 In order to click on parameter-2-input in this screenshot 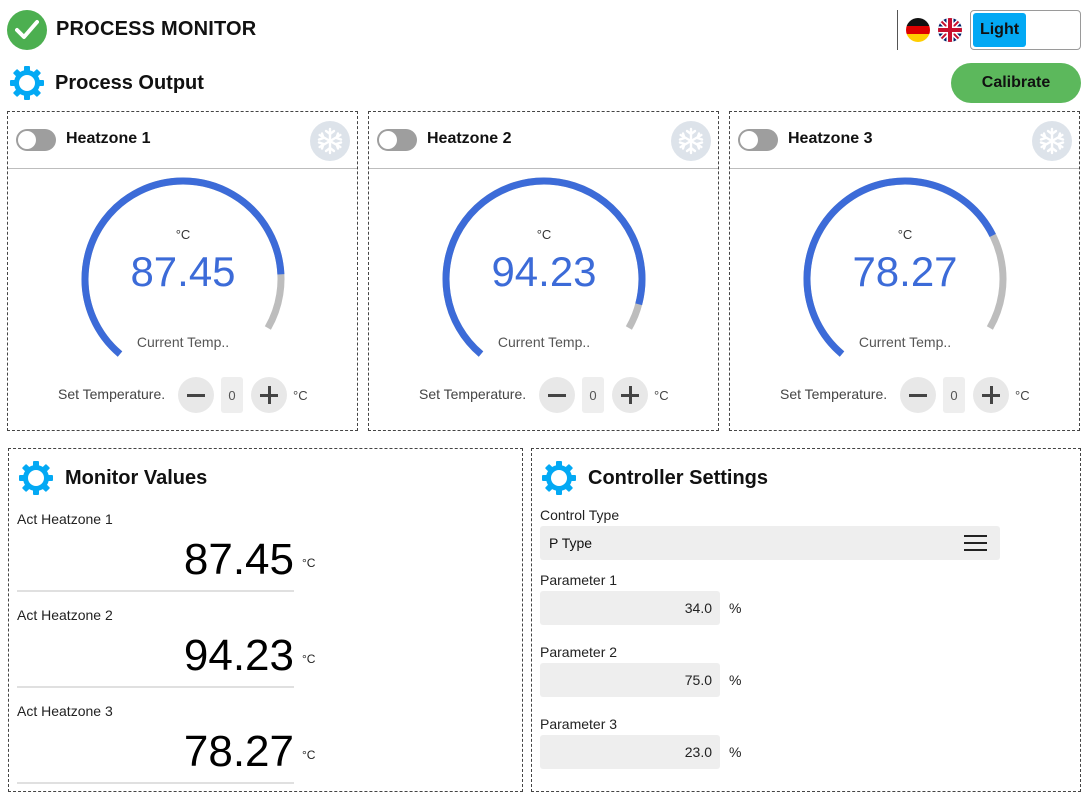, I will do `click(630, 680)`.